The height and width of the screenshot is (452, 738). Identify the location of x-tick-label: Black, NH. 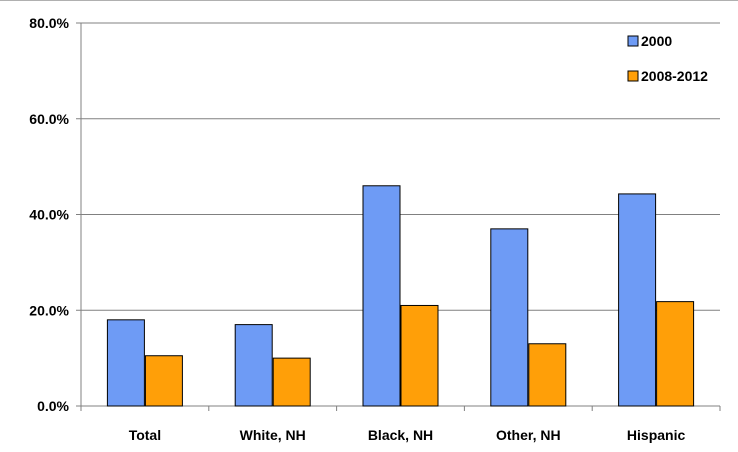
(400, 435).